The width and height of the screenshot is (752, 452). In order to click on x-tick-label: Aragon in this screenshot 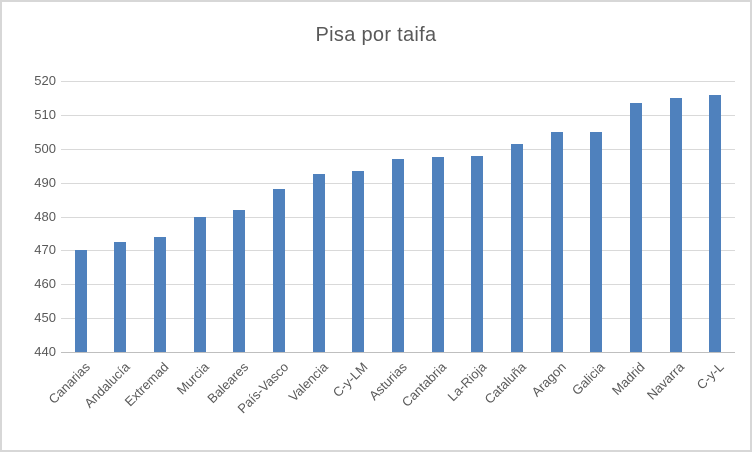, I will do `click(548, 379)`.